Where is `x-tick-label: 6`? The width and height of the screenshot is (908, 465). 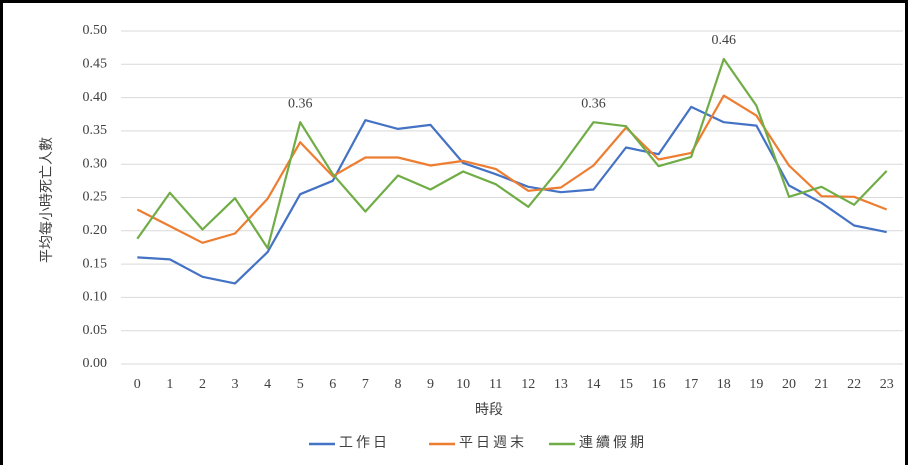 x-tick-label: 6 is located at coordinates (332, 384).